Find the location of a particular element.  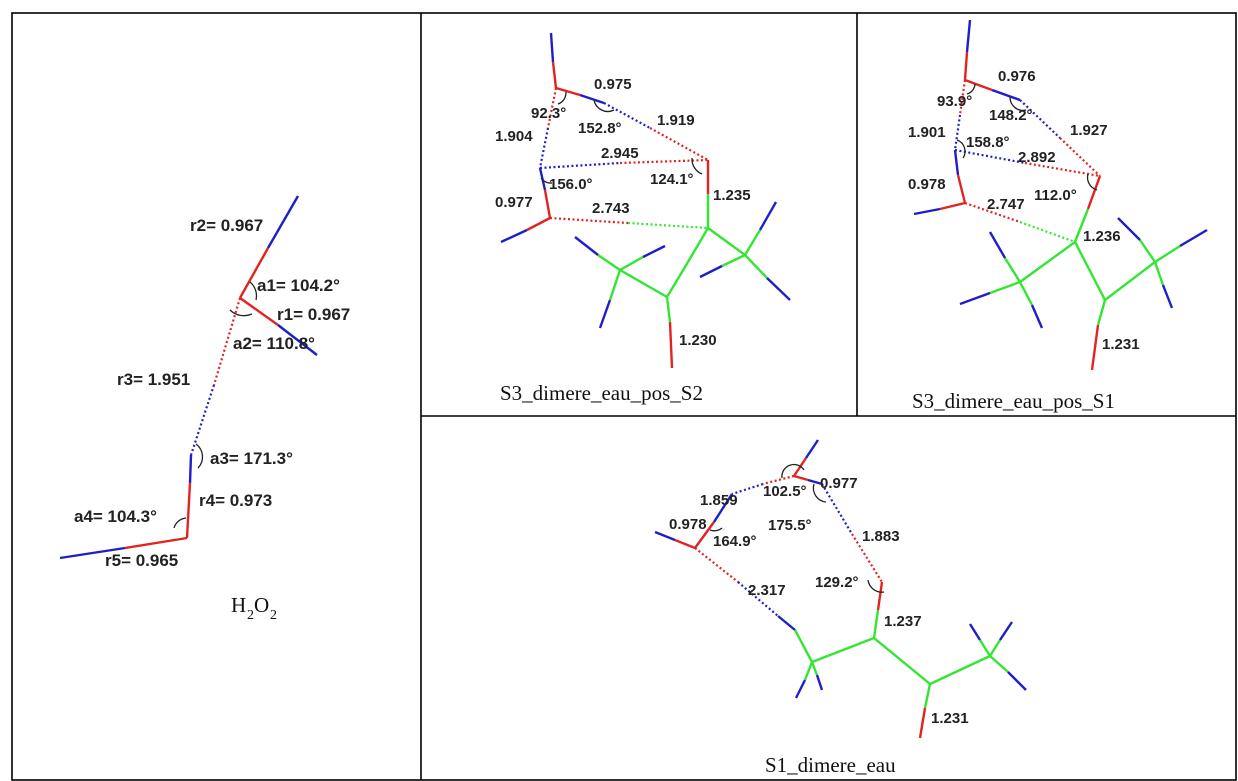

label-d5: 2.317 is located at coordinates (767, 590).